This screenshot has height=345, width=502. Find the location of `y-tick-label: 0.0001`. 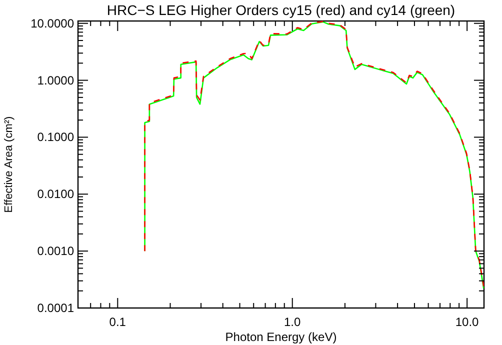

y-tick-label: 0.0001 is located at coordinates (55, 308).